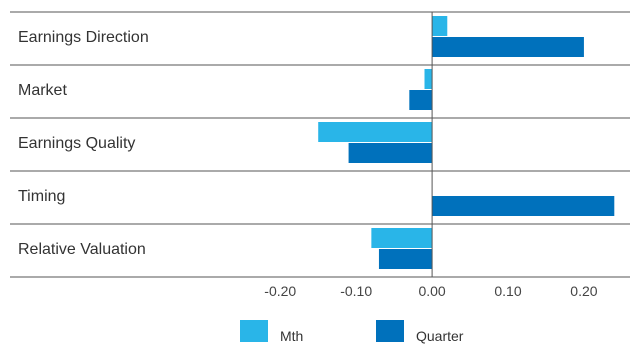 The width and height of the screenshot is (630, 345). Describe the element at coordinates (356, 291) in the screenshot. I see `x-tick-label: -0.10` at that location.